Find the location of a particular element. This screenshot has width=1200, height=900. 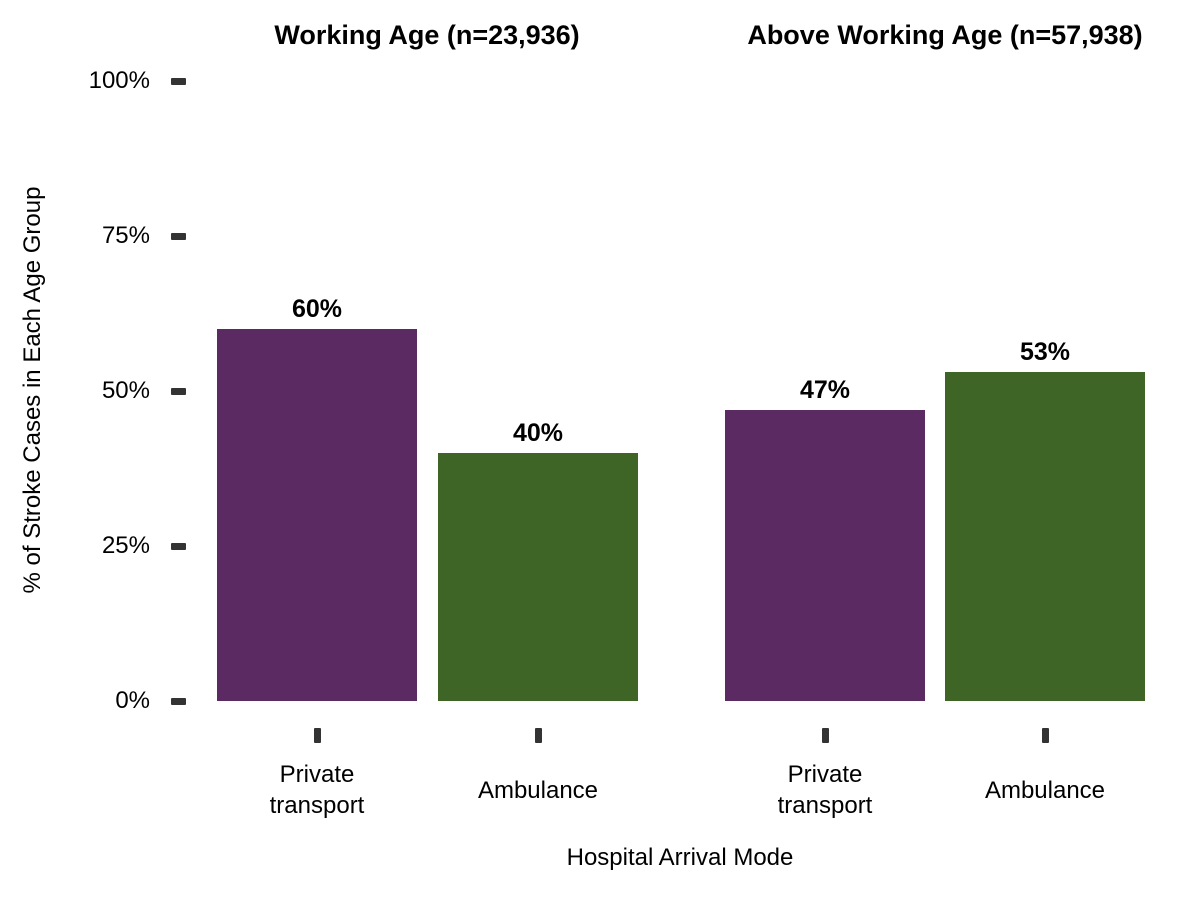

facet-title-above-working-age: Above Working Age (n=57,938) is located at coordinates (945, 35).